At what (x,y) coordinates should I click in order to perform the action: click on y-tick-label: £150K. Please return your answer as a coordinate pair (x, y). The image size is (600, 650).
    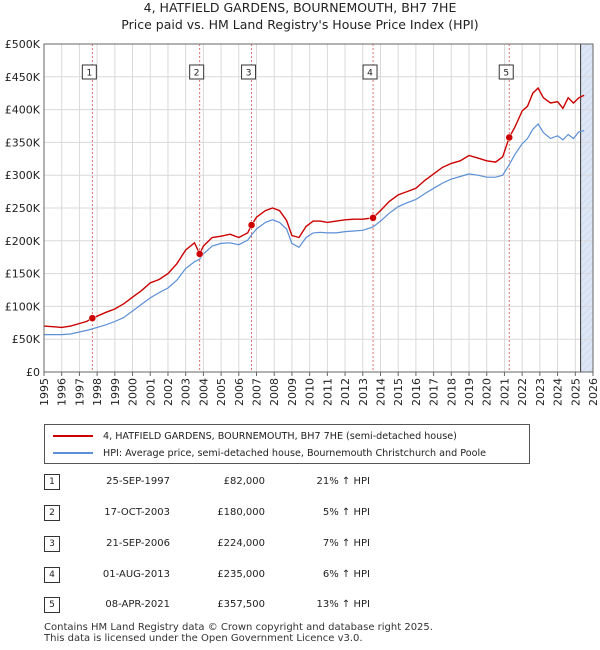
    Looking at the image, I should click on (23, 274).